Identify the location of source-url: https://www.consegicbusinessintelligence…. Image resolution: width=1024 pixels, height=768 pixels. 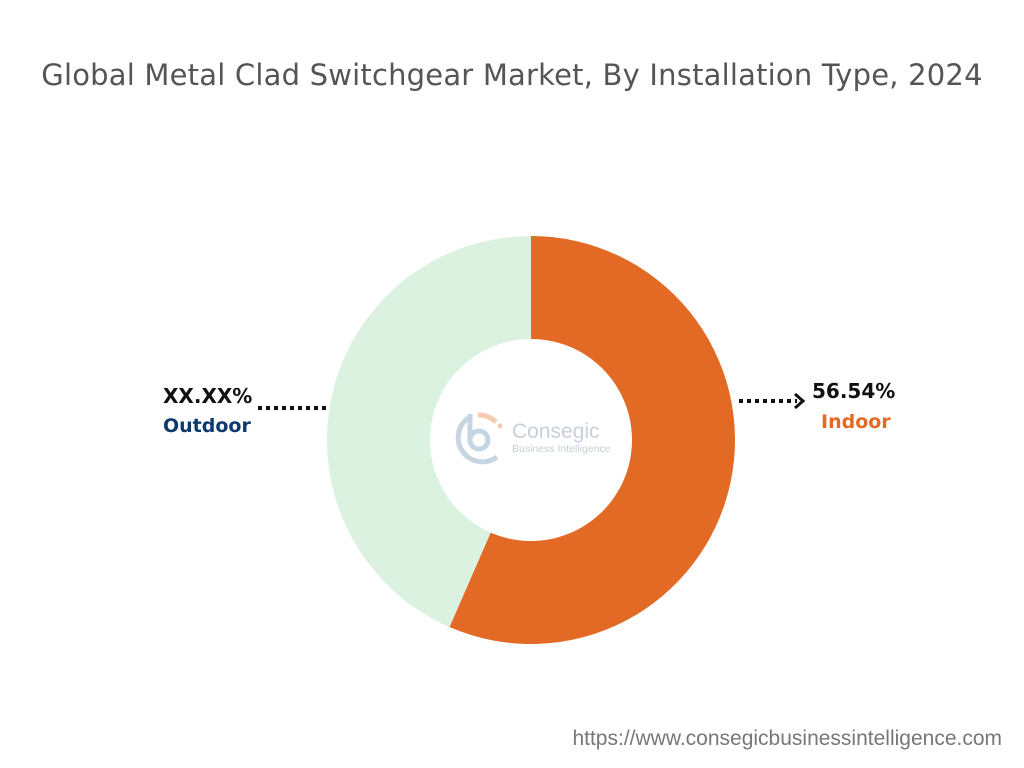
(787, 738).